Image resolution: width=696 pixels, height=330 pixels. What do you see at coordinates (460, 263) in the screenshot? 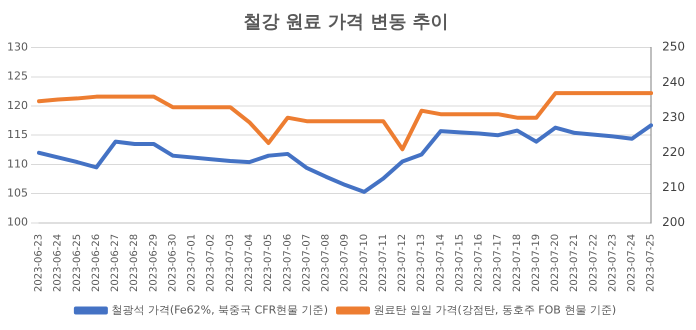
I see `x-tick-label: 2023-07-15` at bounding box center [460, 263].